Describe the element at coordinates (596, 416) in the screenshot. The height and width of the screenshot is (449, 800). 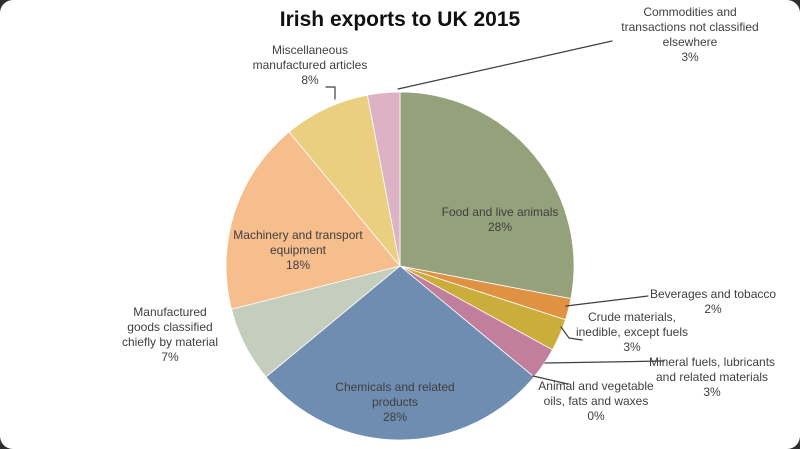
I see `slice-pct: 0%` at that location.